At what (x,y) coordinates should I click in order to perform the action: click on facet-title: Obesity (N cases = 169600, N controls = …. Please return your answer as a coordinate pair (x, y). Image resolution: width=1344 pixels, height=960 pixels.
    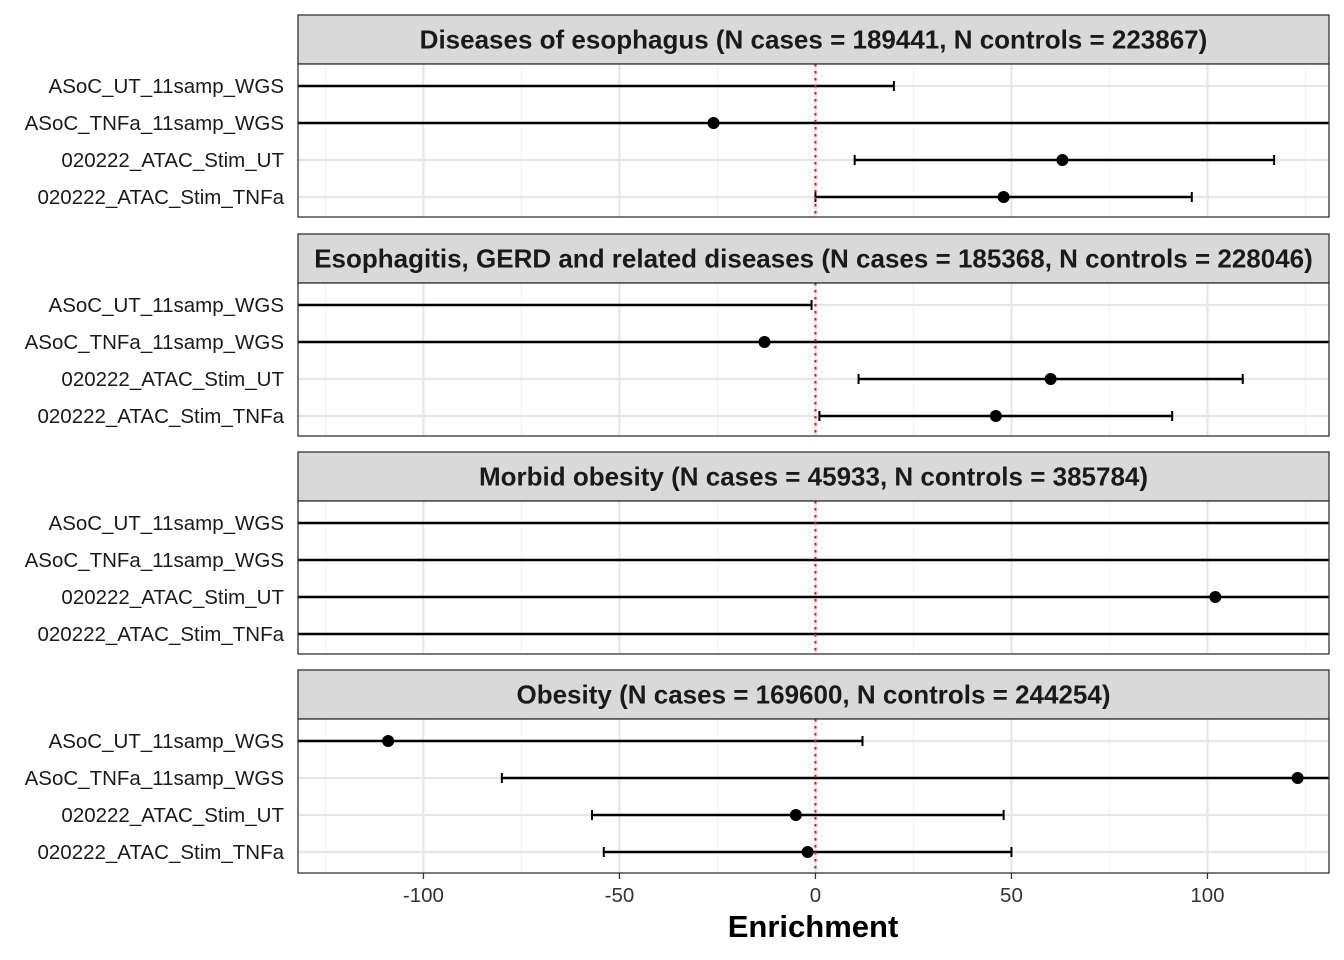
    Looking at the image, I should click on (813, 695).